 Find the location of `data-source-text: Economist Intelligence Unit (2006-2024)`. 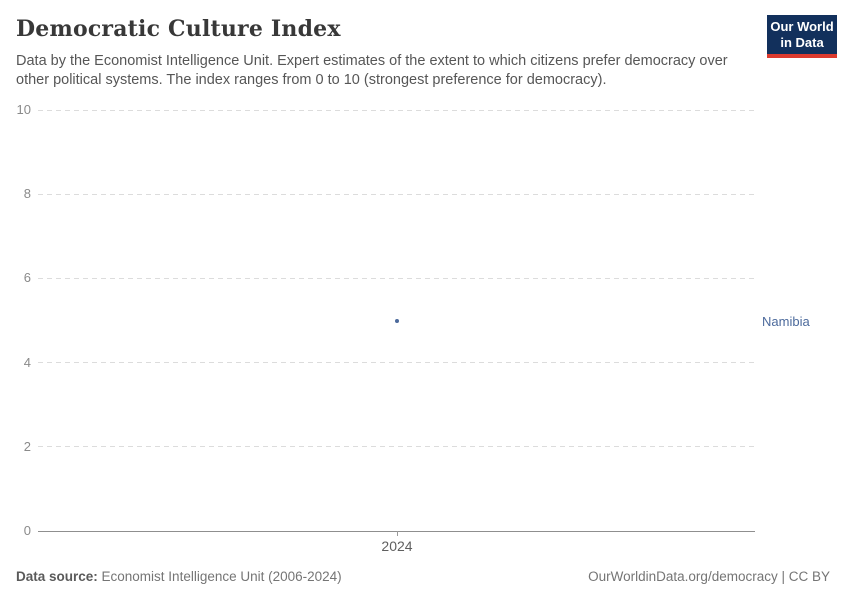

data-source-text: Economist Intelligence Unit (2006-2024) is located at coordinates (219, 576).